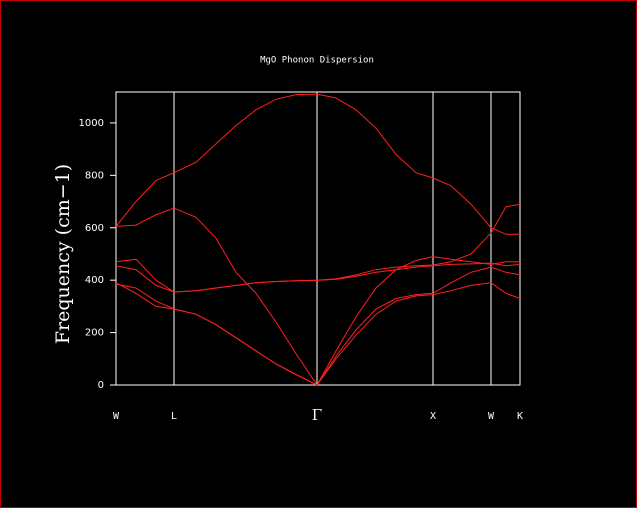 This screenshot has height=508, width=637. Describe the element at coordinates (63, 254) in the screenshot. I see `y-axis-label: Frequency (cm−1)` at that location.